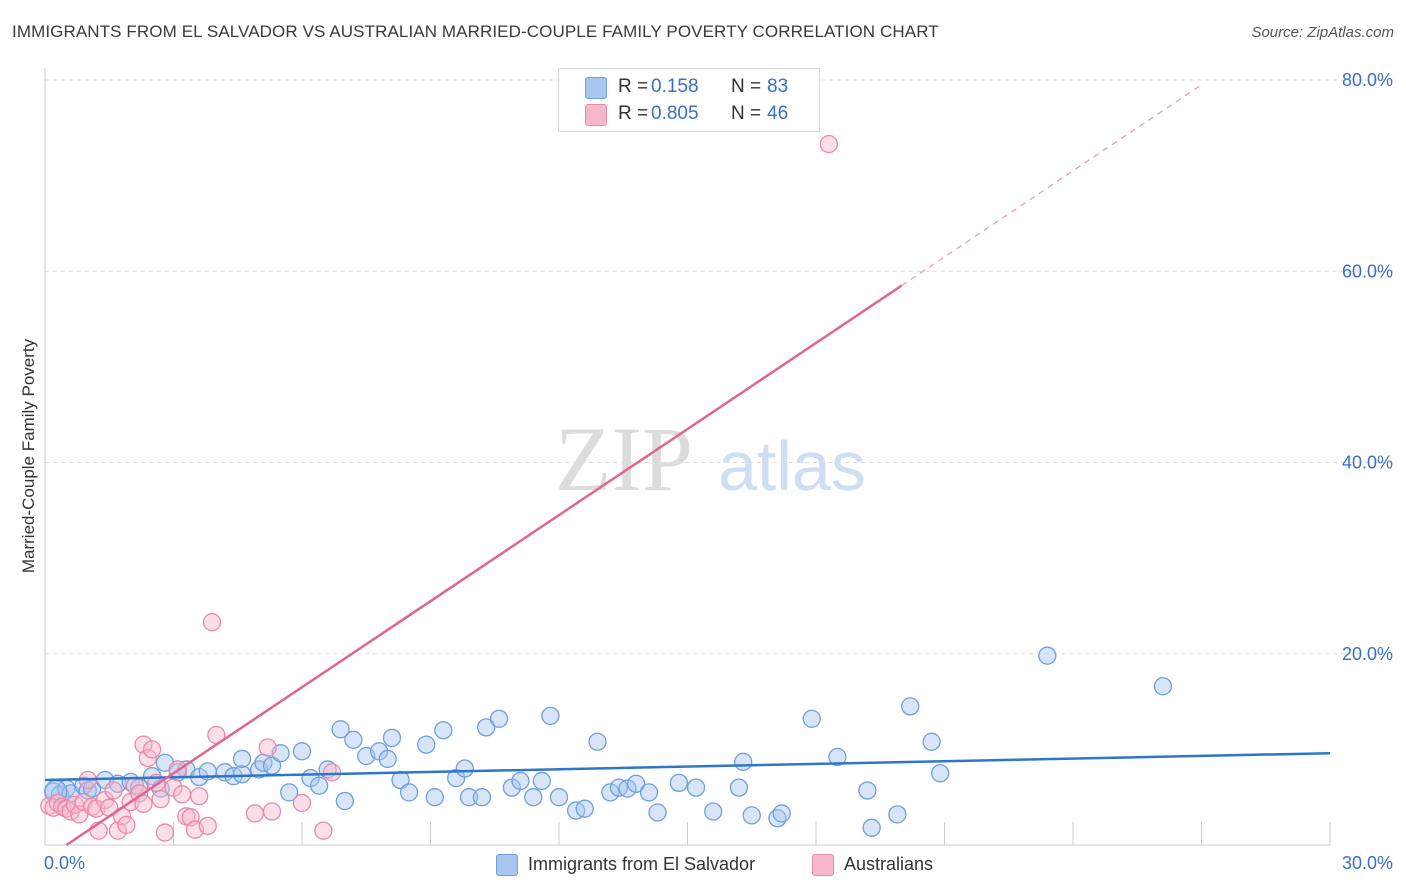  I want to click on legend-n-value: 46, so click(778, 113).